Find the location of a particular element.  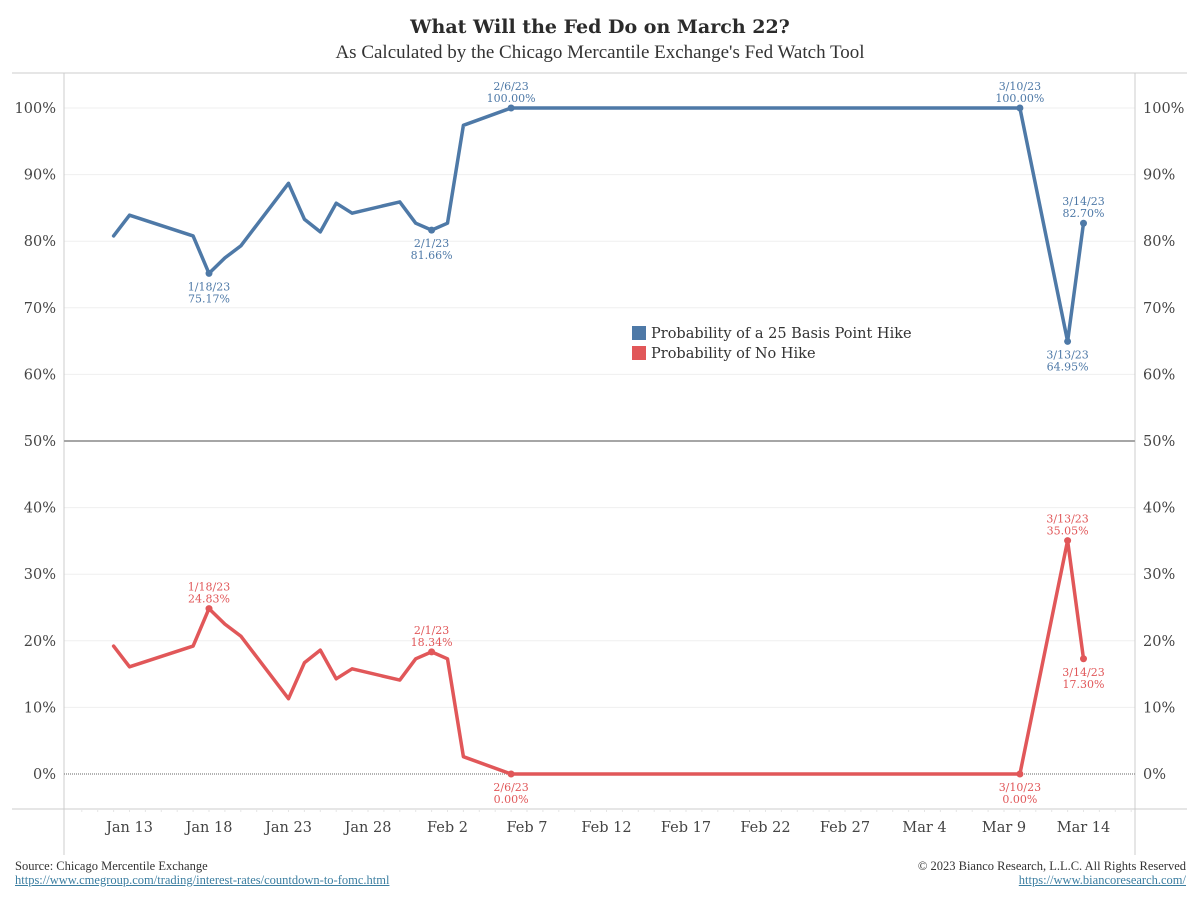

y-tick-label-right: 40% is located at coordinates (1159, 509).